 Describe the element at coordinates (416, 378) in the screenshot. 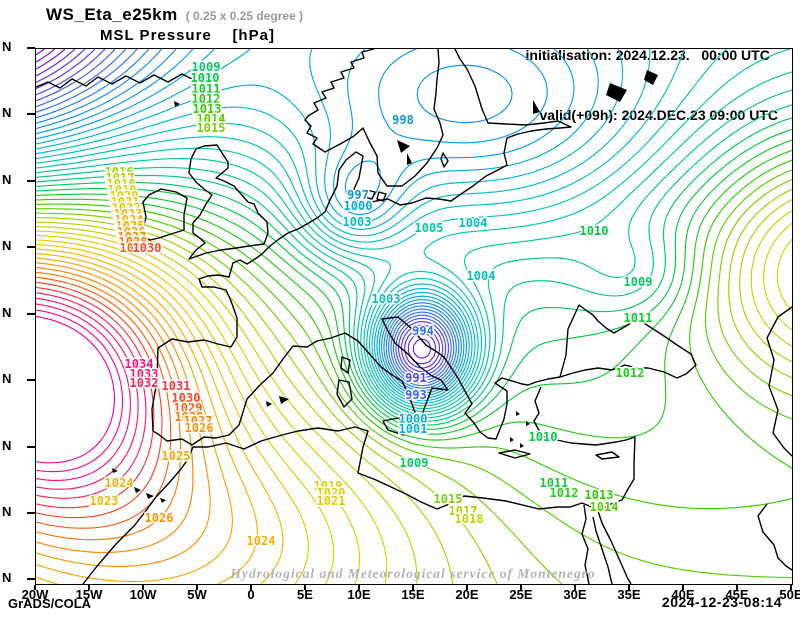

I see `contour-label-991: 991` at that location.